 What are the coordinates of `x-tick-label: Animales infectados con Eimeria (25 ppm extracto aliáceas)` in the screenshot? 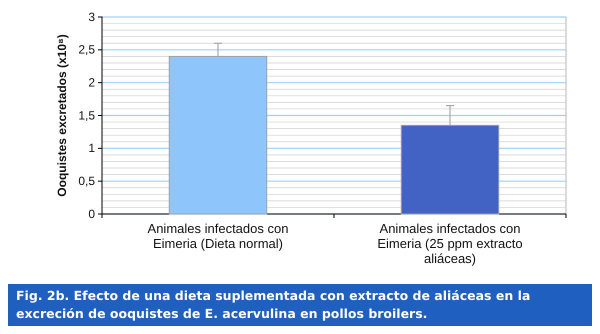 It's located at (450, 243).